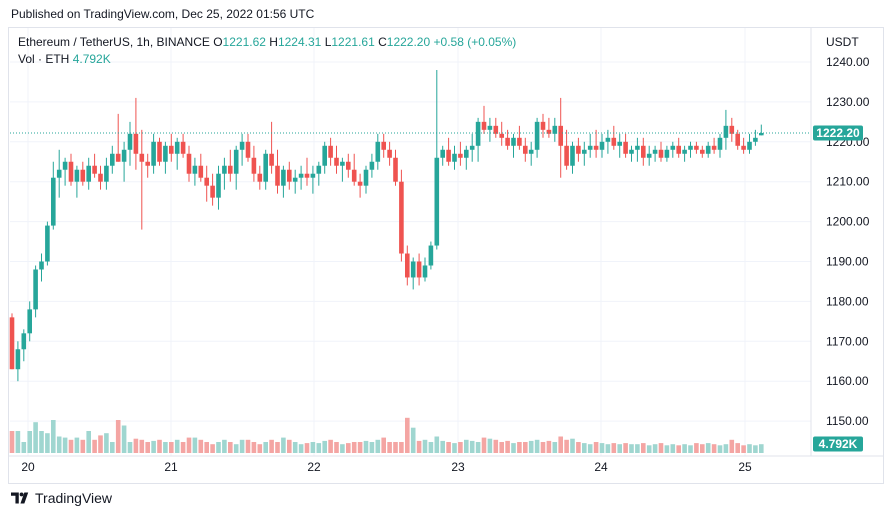  What do you see at coordinates (847, 381) in the screenshot?
I see `price-tick-label: 1160.00` at bounding box center [847, 381].